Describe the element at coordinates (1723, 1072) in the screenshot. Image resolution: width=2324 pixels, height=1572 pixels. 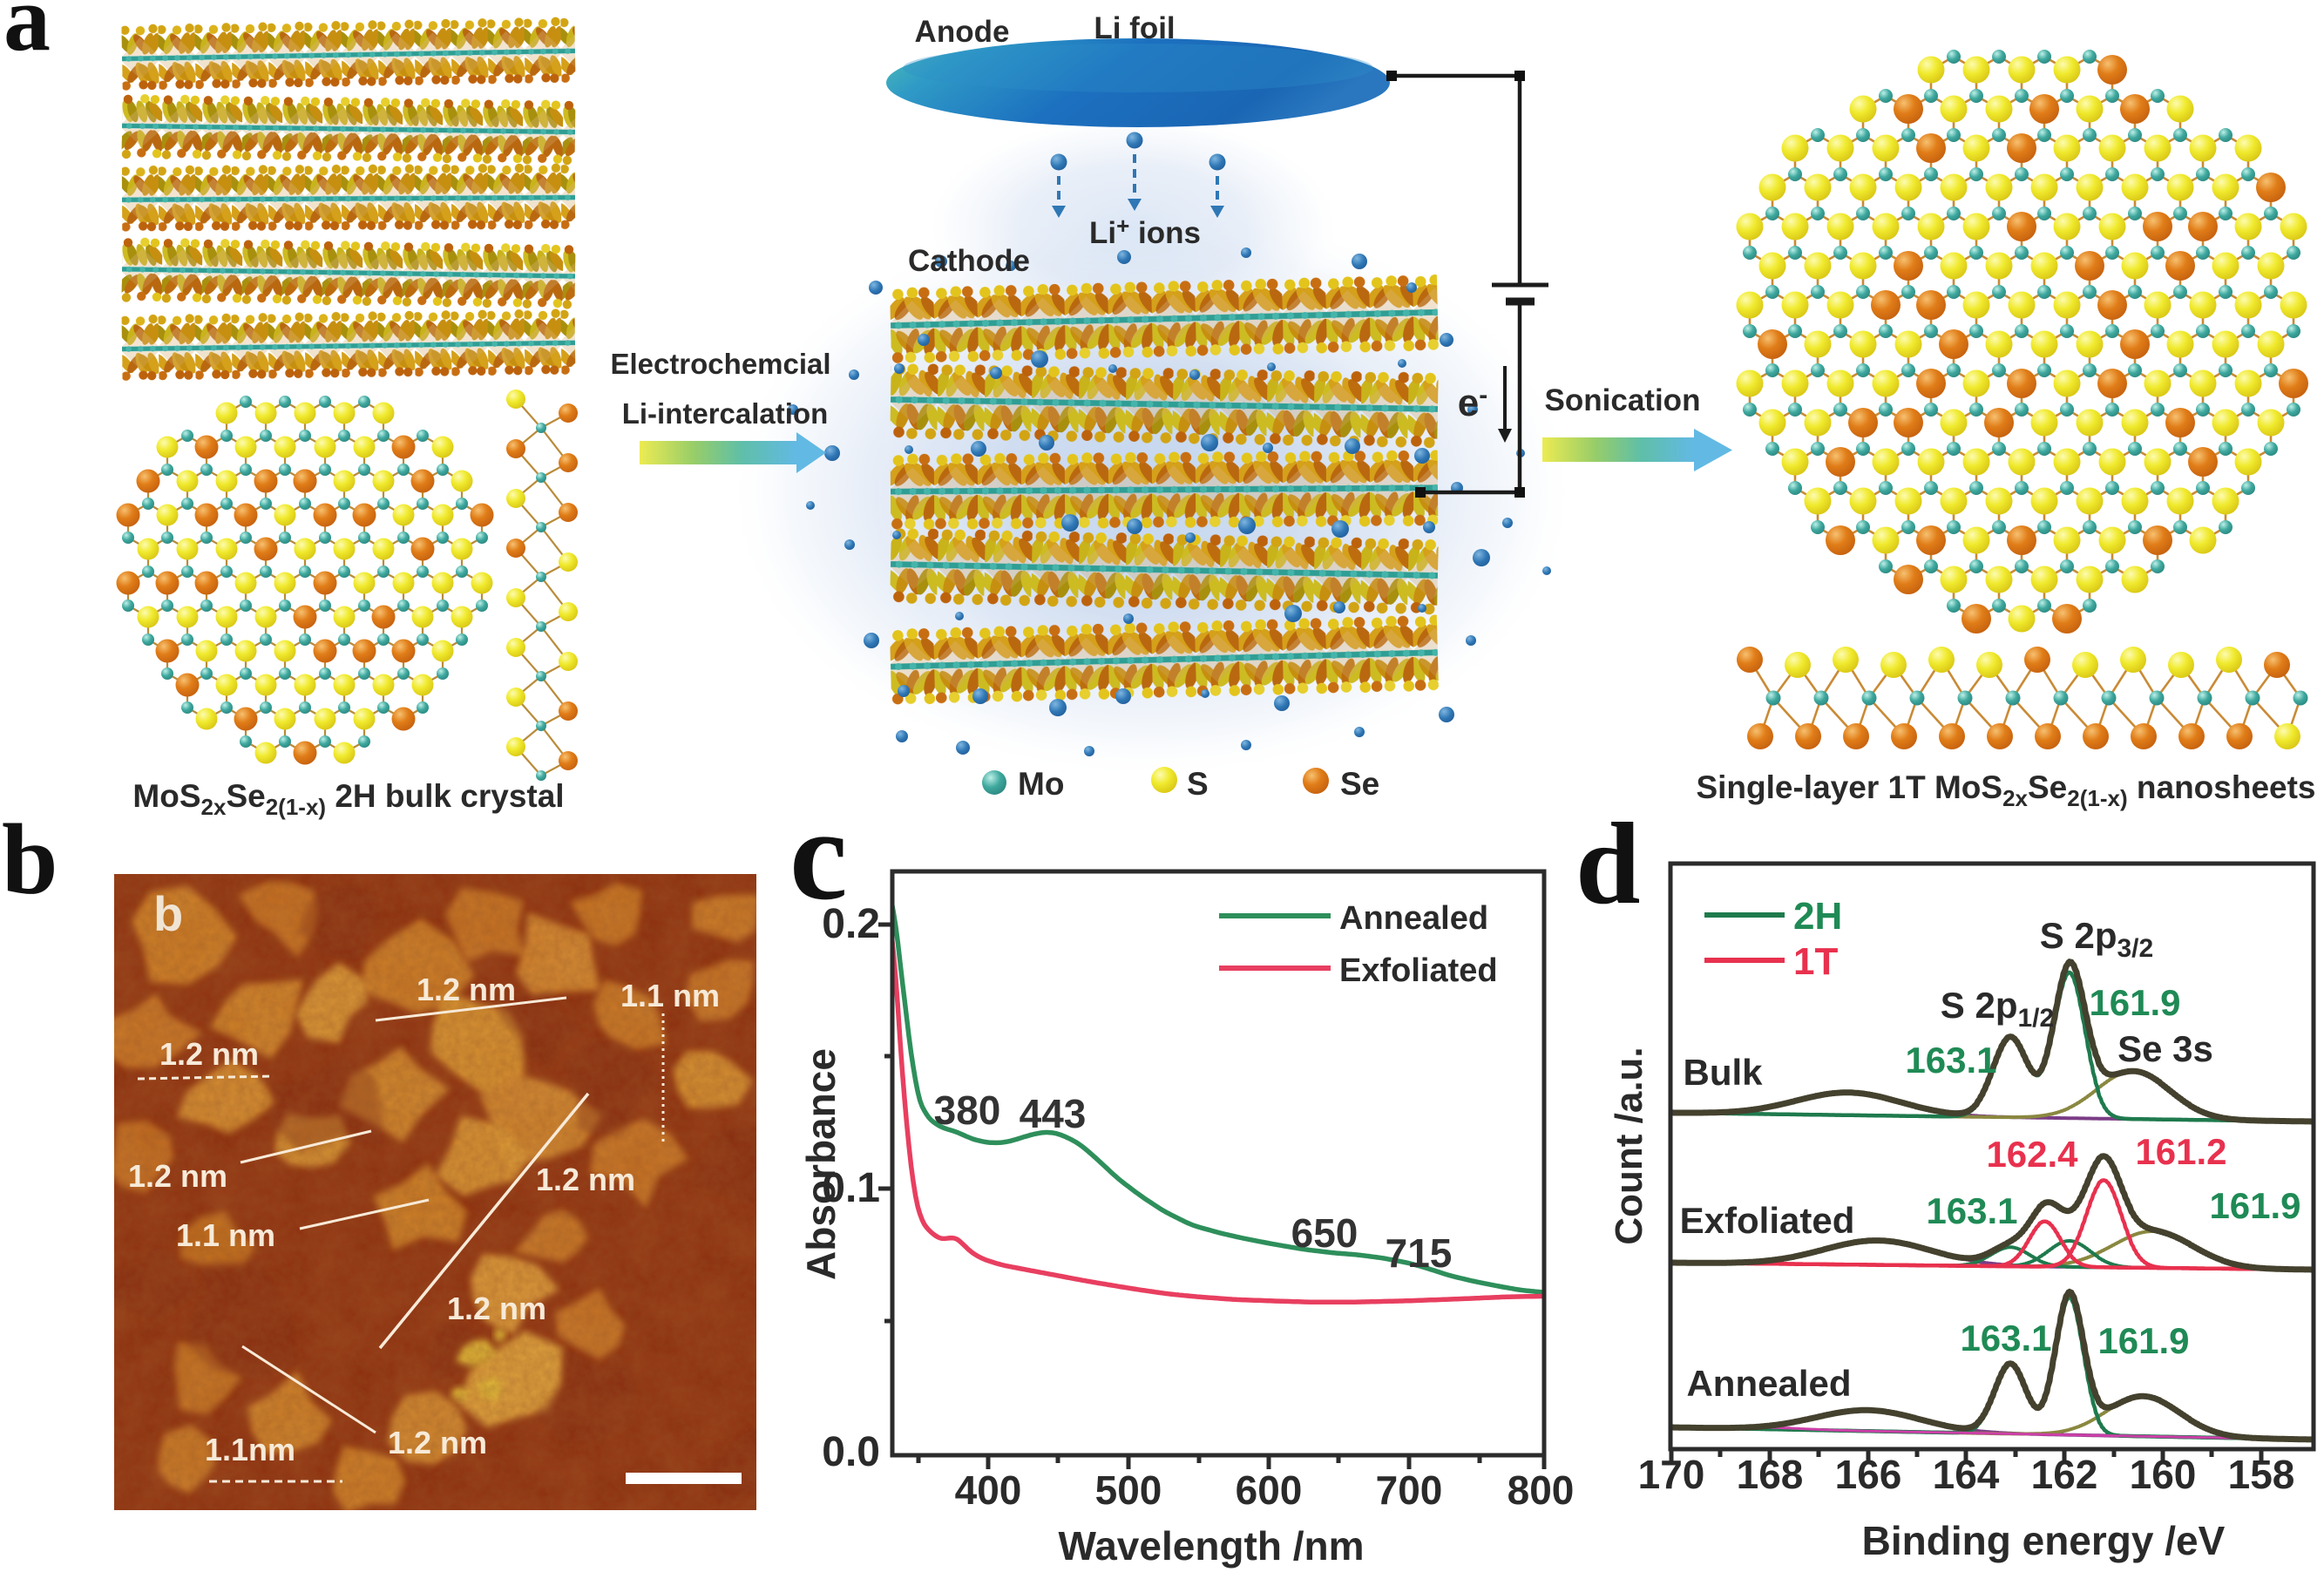
I see `svg-text: Bulk` at that location.